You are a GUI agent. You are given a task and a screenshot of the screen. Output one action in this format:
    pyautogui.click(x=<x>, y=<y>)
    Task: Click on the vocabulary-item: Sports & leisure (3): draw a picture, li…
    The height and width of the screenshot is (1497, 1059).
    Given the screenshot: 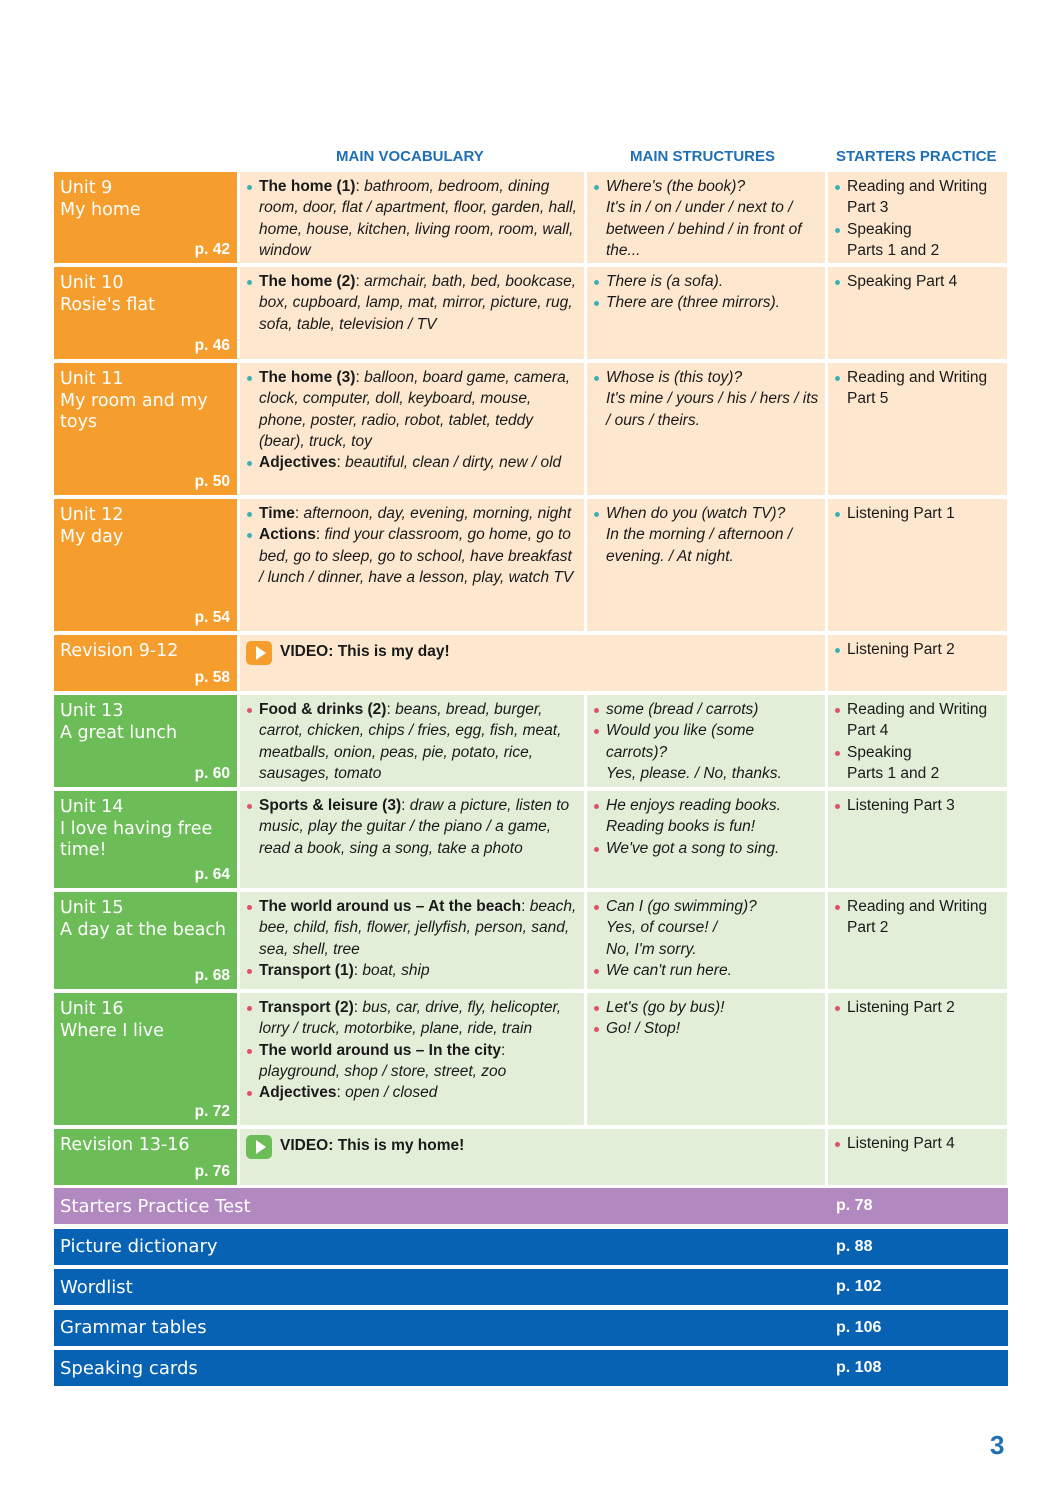 What is the action you would take?
    pyautogui.click(x=412, y=827)
    